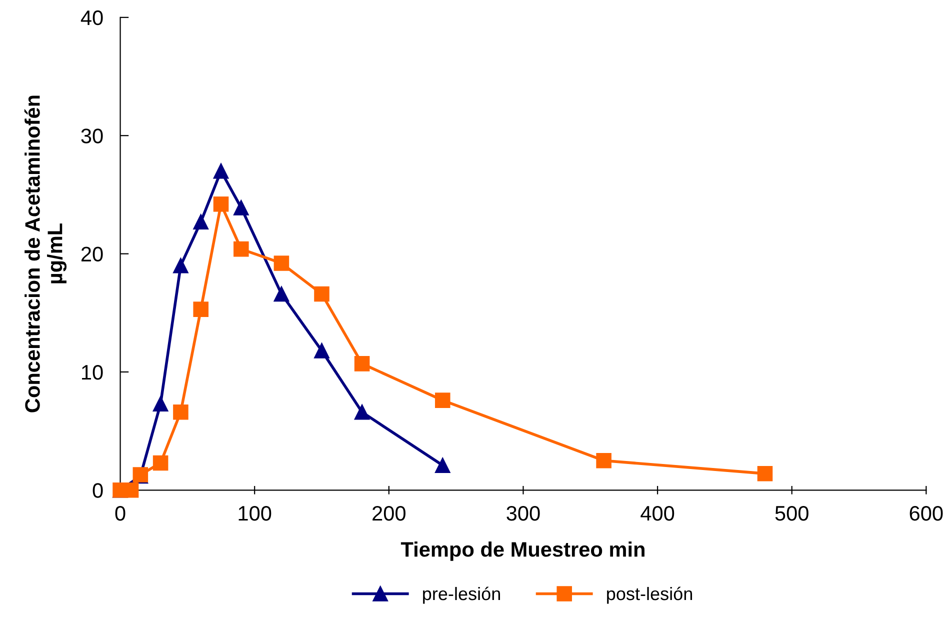 The image size is (947, 622). Describe the element at coordinates (461, 595) in the screenshot. I see `legend-label: pre-lesión` at that location.